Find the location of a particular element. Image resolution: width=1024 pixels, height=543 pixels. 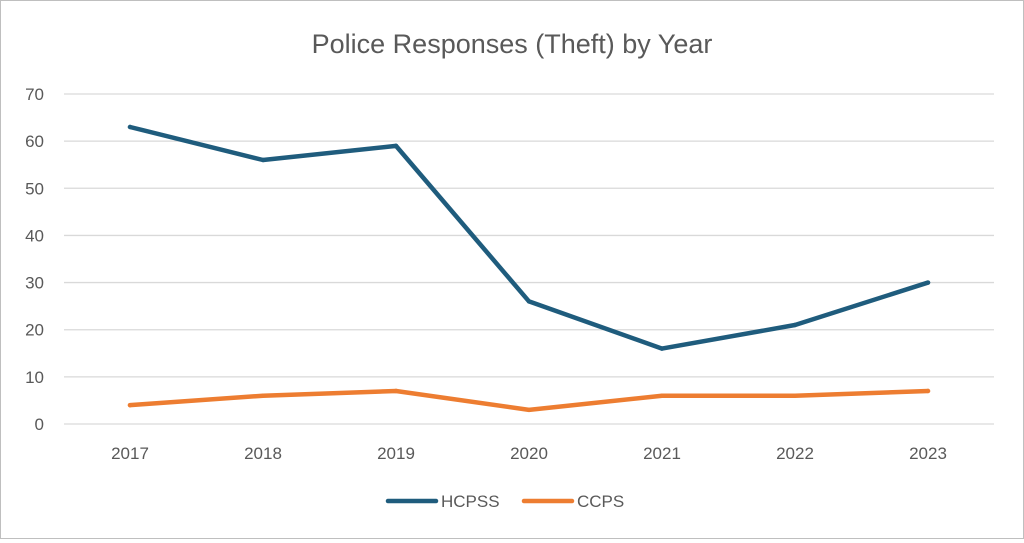

y-tick-label: 40 is located at coordinates (34, 235).